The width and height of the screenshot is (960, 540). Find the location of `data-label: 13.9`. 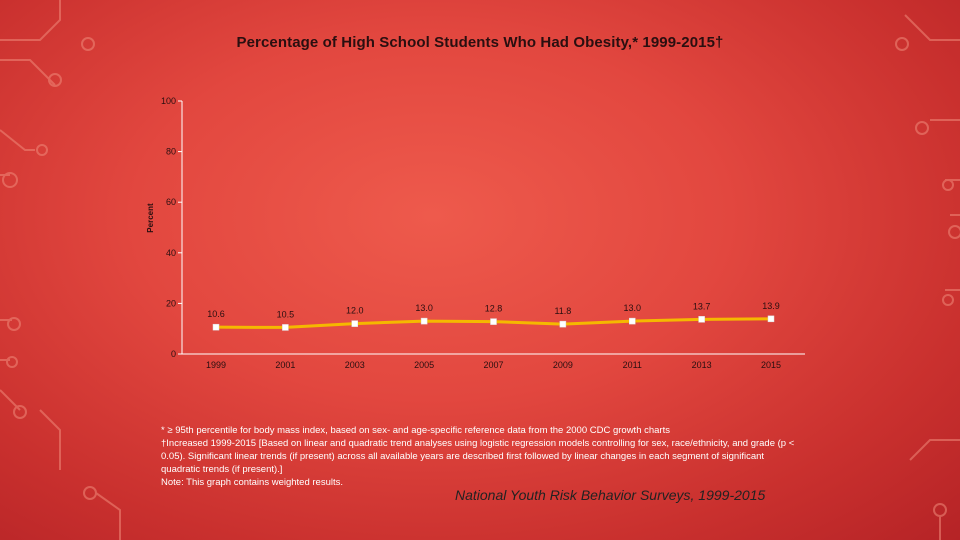

data-label: 13.9 is located at coordinates (771, 306).